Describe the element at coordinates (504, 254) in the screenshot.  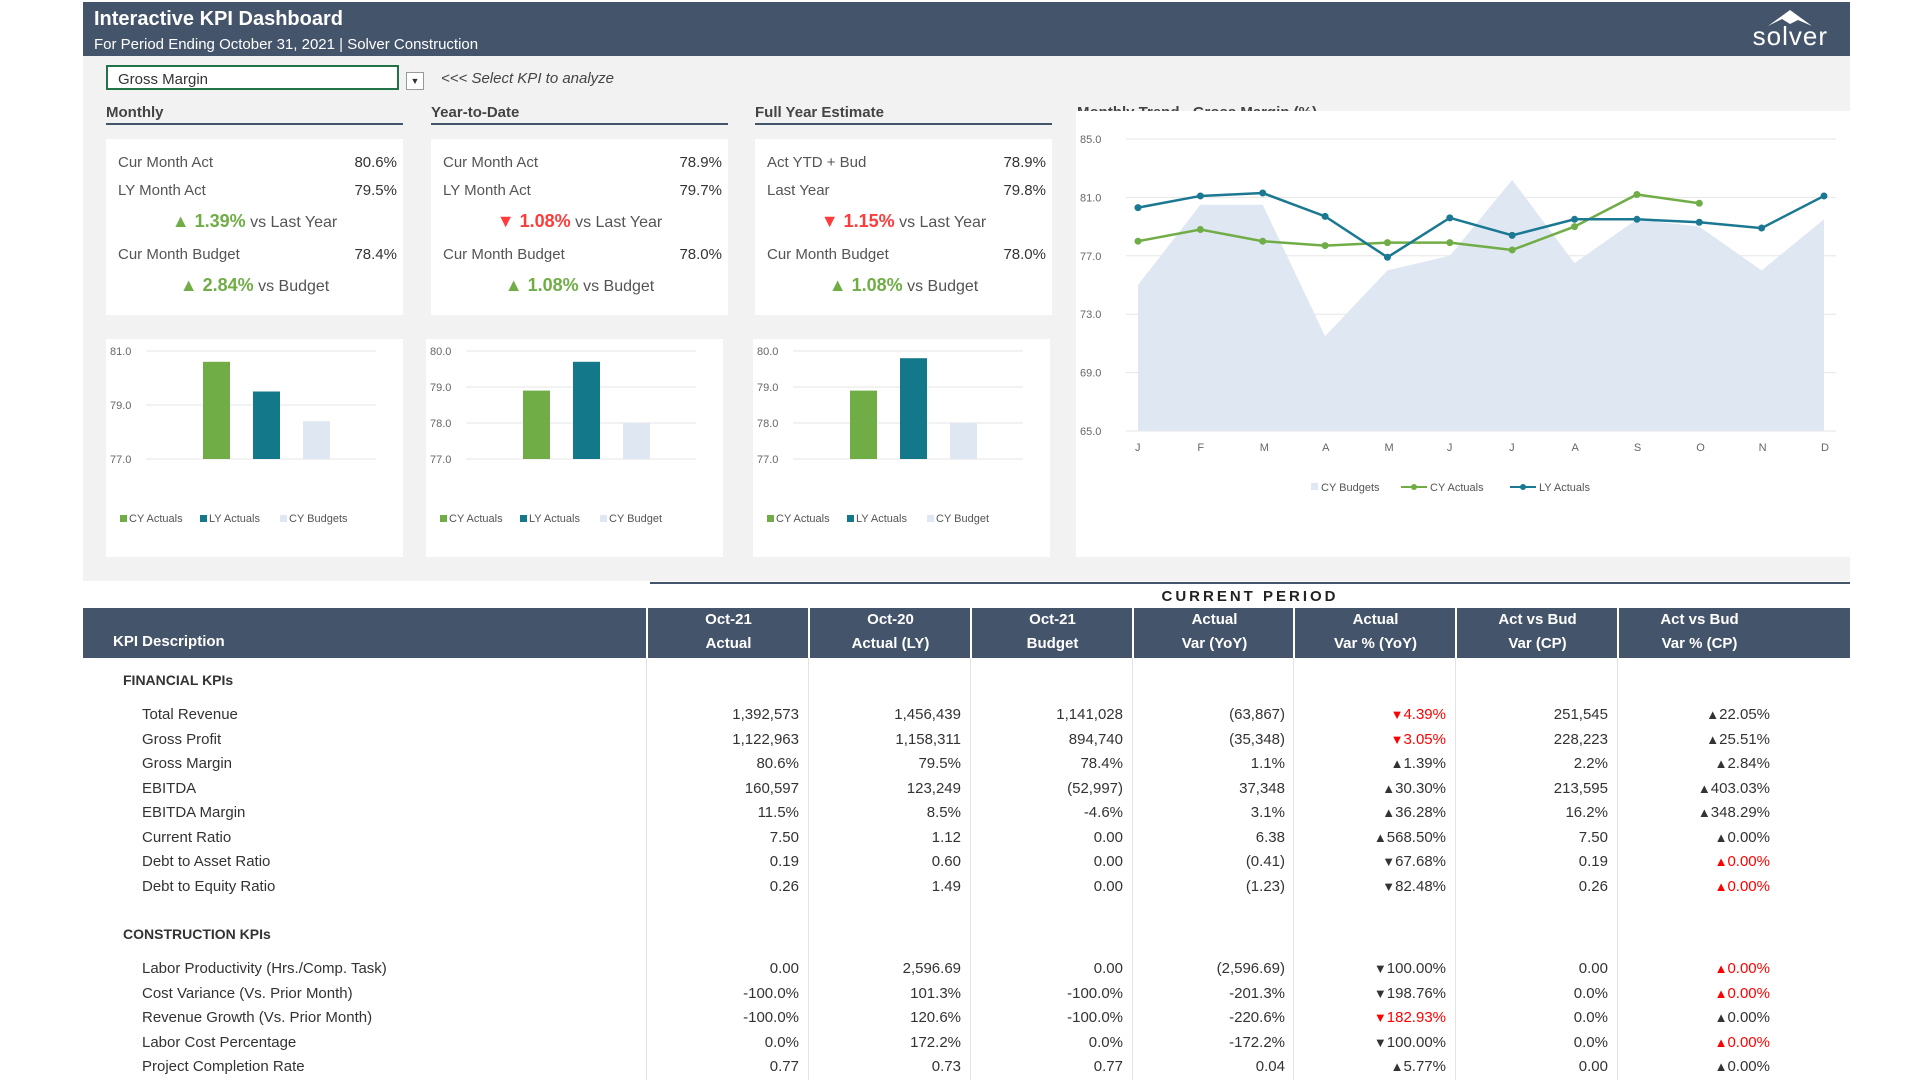
I see `card-row-label: Cur Month Budget` at that location.